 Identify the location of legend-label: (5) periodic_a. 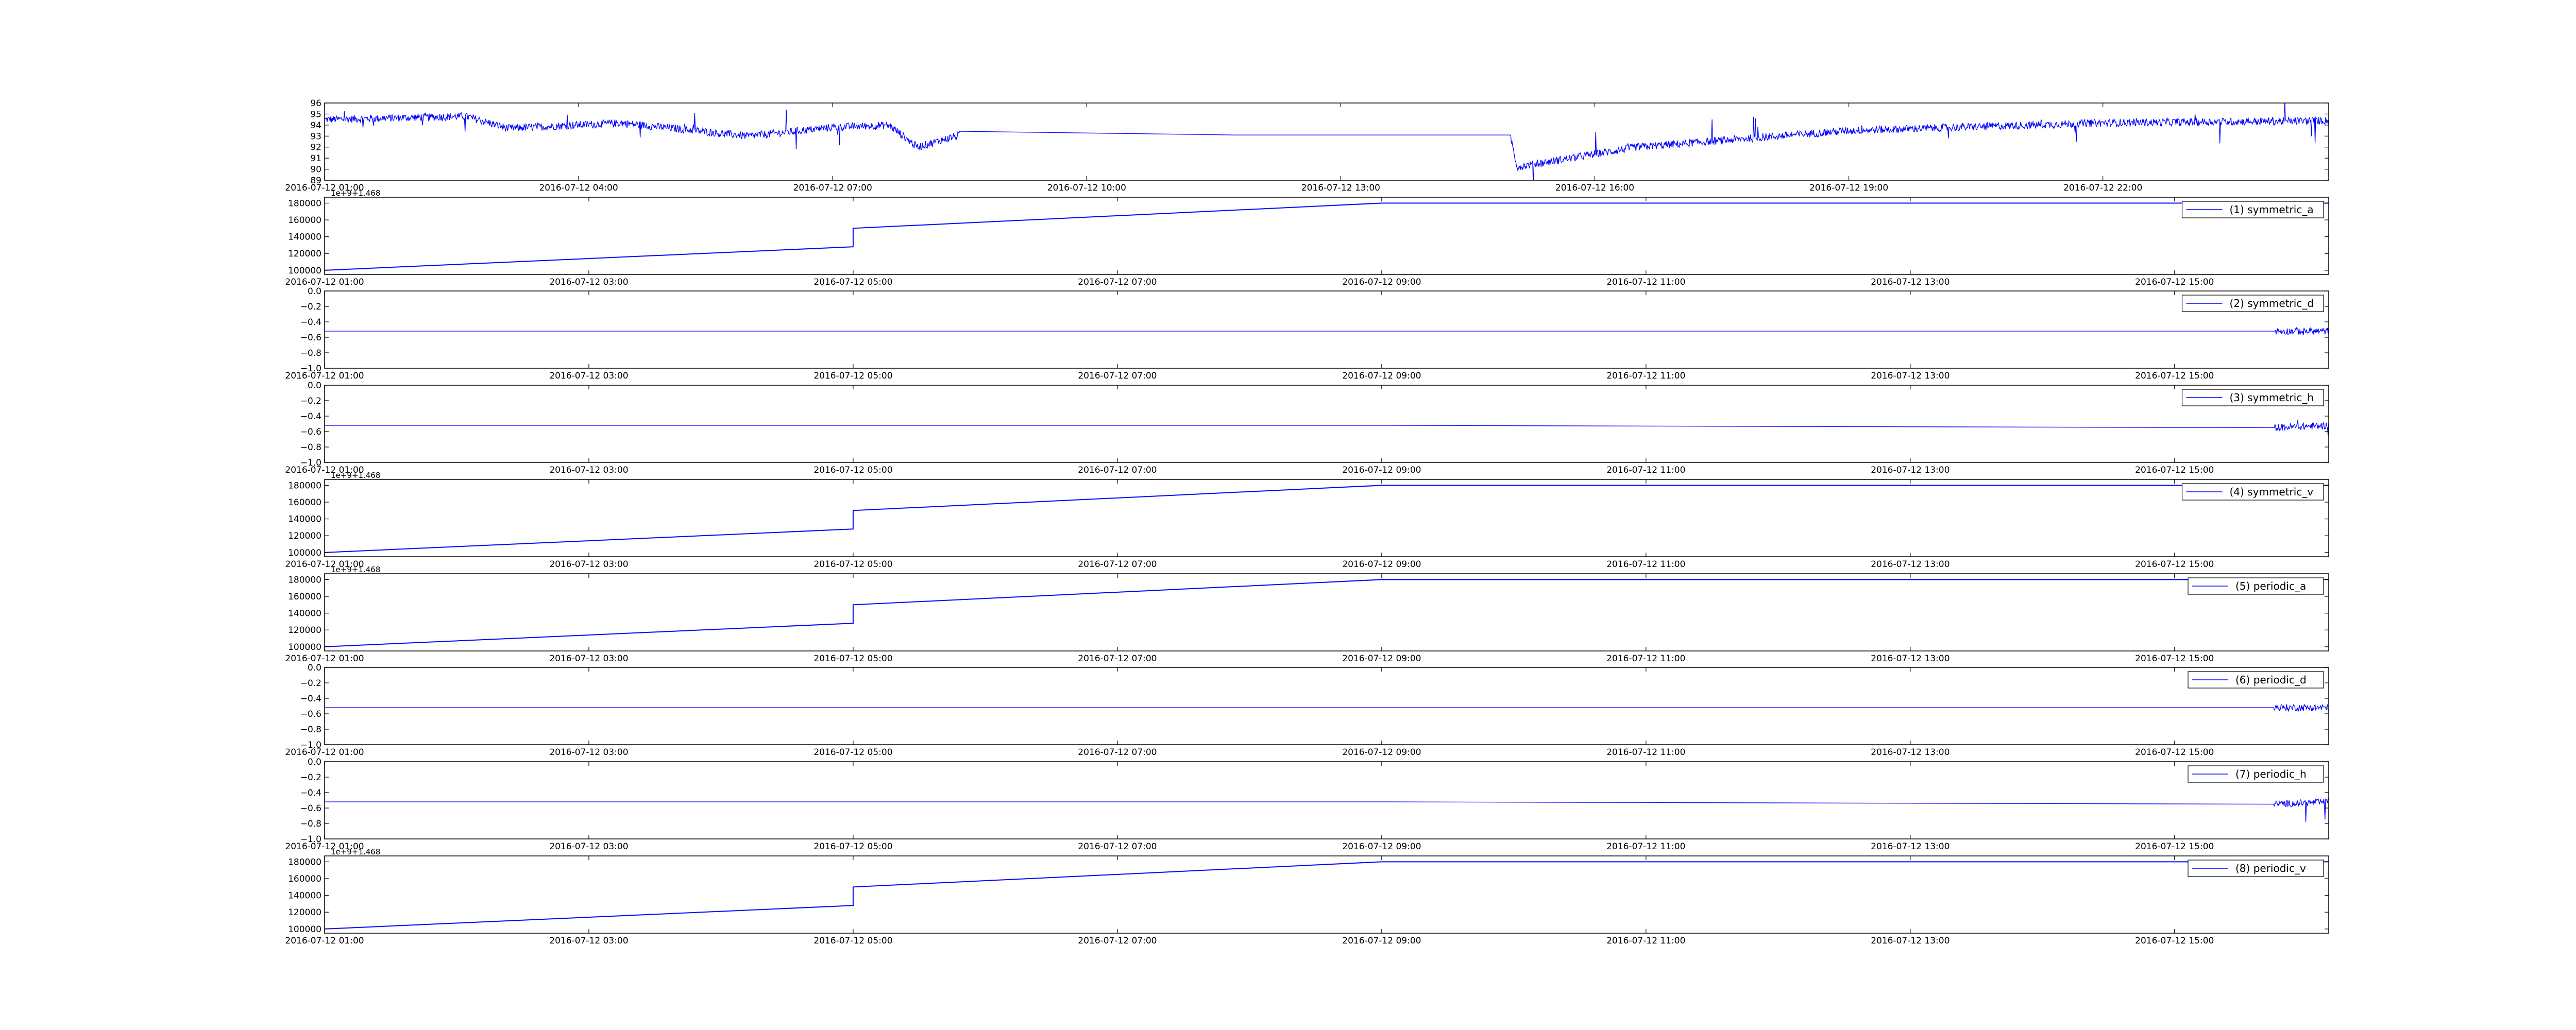
(2271, 586).